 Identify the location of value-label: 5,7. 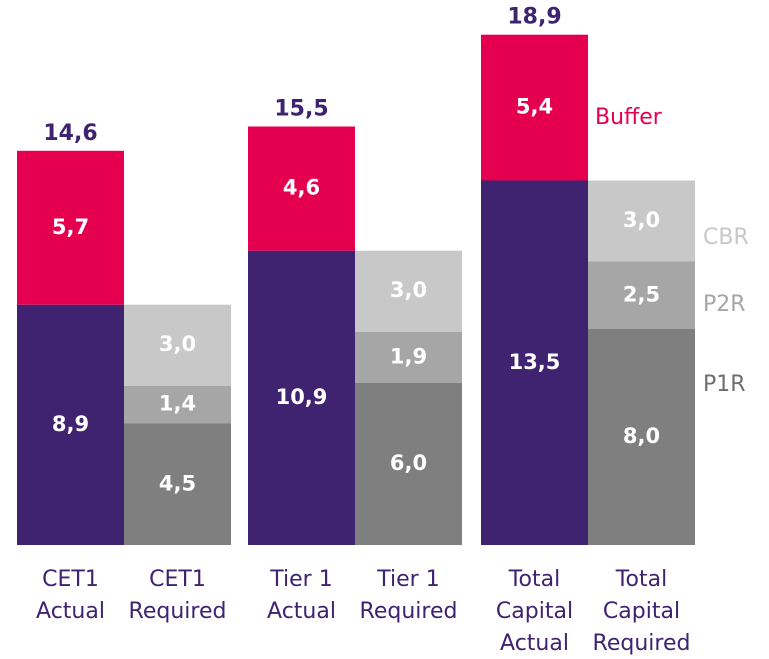
(70, 227).